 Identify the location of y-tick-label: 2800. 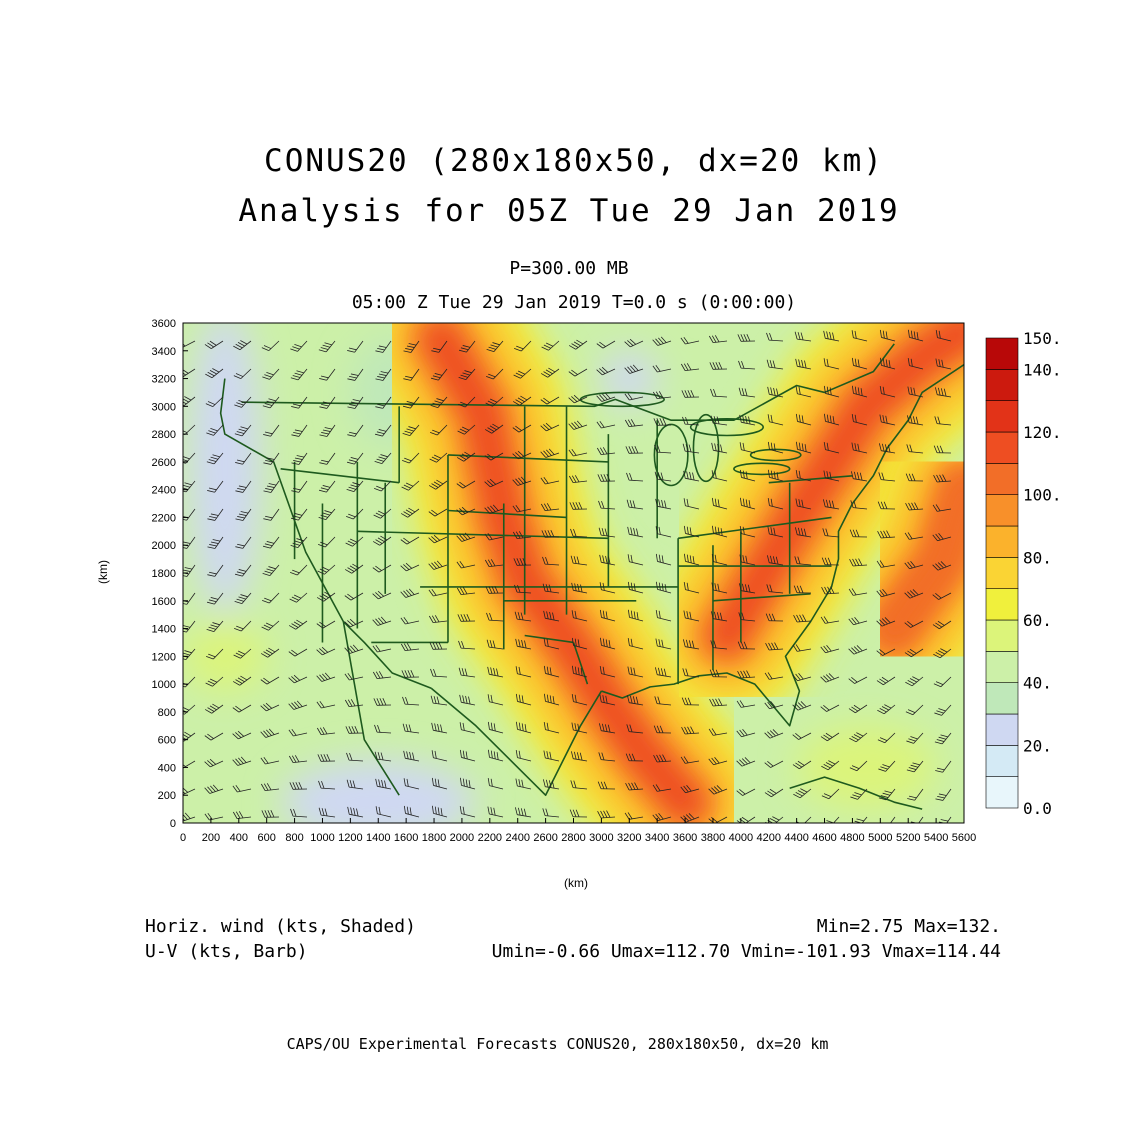
(164, 435).